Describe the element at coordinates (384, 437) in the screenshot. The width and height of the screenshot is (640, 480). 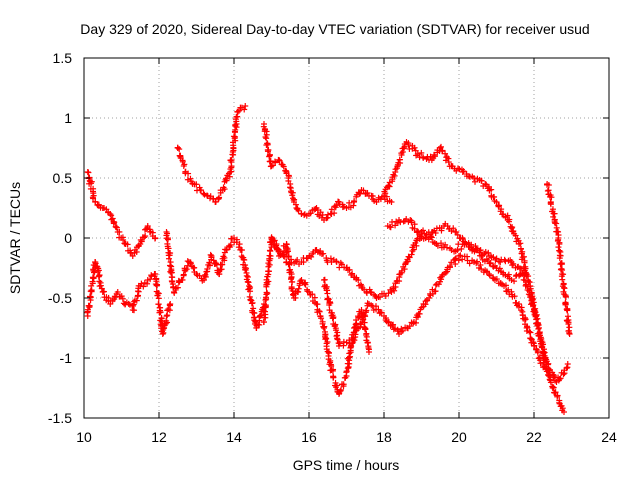
I see `x-tick-label: 18` at that location.